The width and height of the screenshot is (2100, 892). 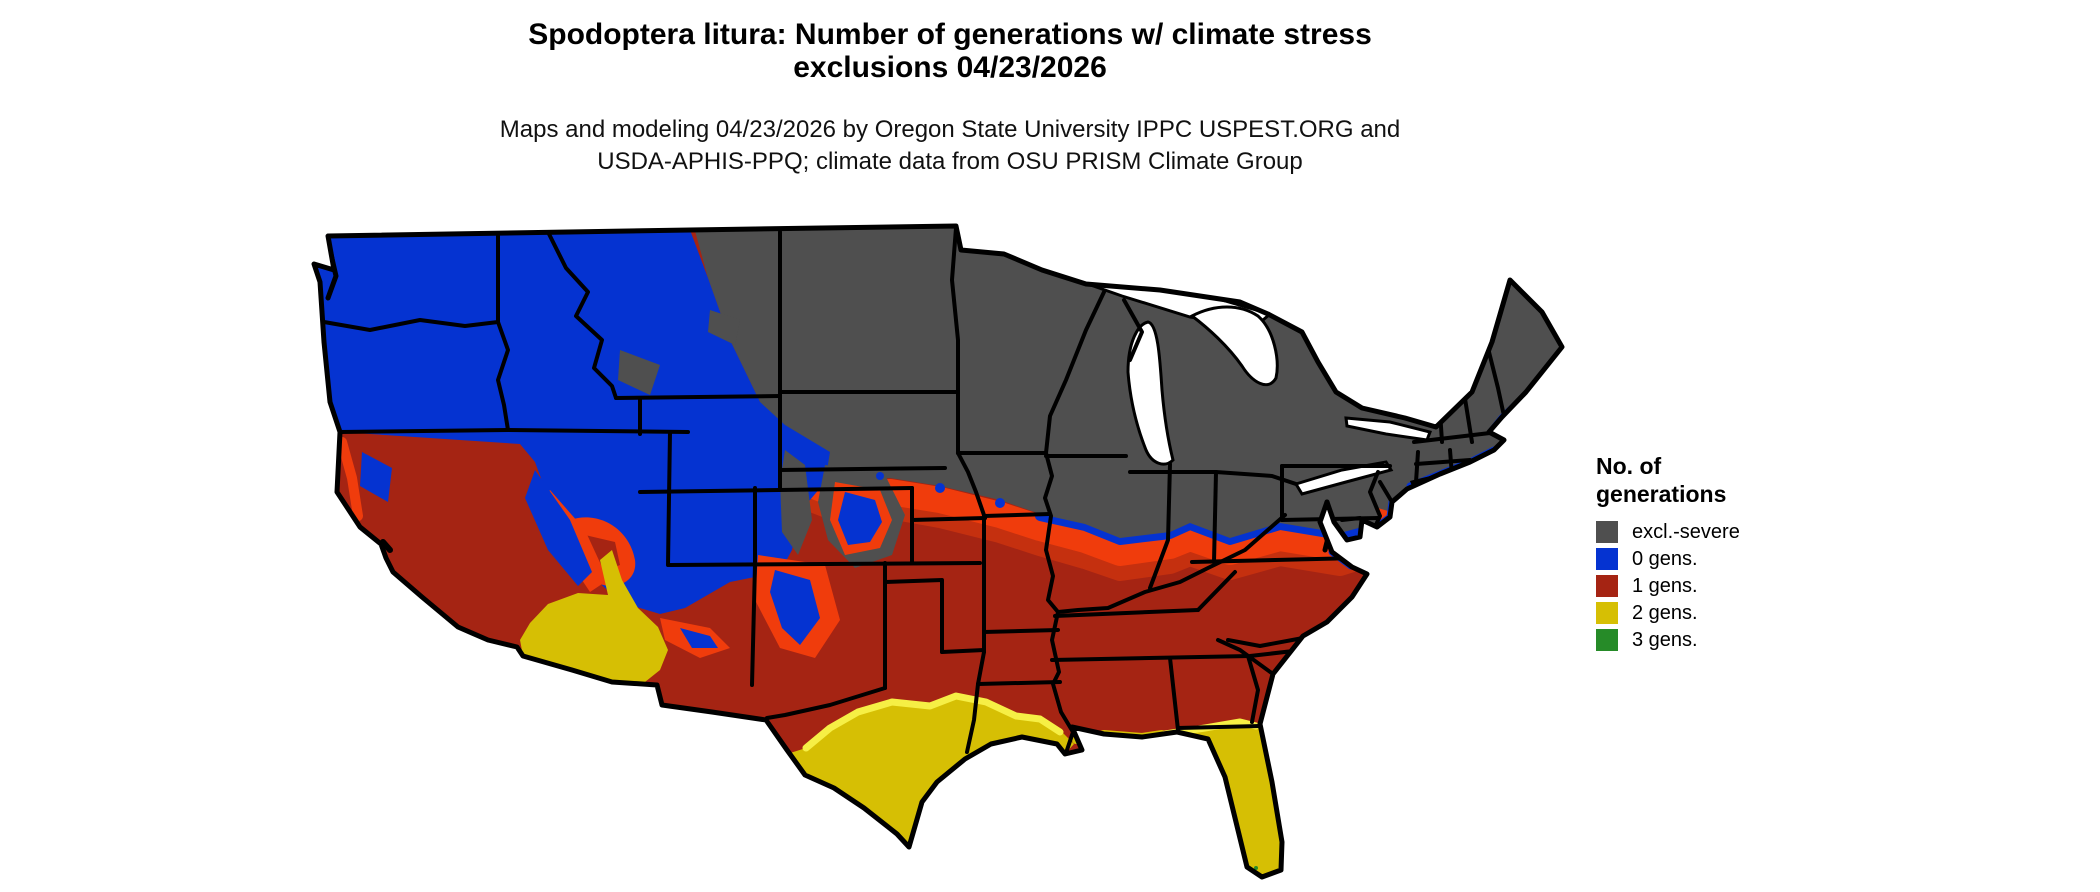 What do you see at coordinates (1150, 393) in the screenshot?
I see `lake-michigan` at bounding box center [1150, 393].